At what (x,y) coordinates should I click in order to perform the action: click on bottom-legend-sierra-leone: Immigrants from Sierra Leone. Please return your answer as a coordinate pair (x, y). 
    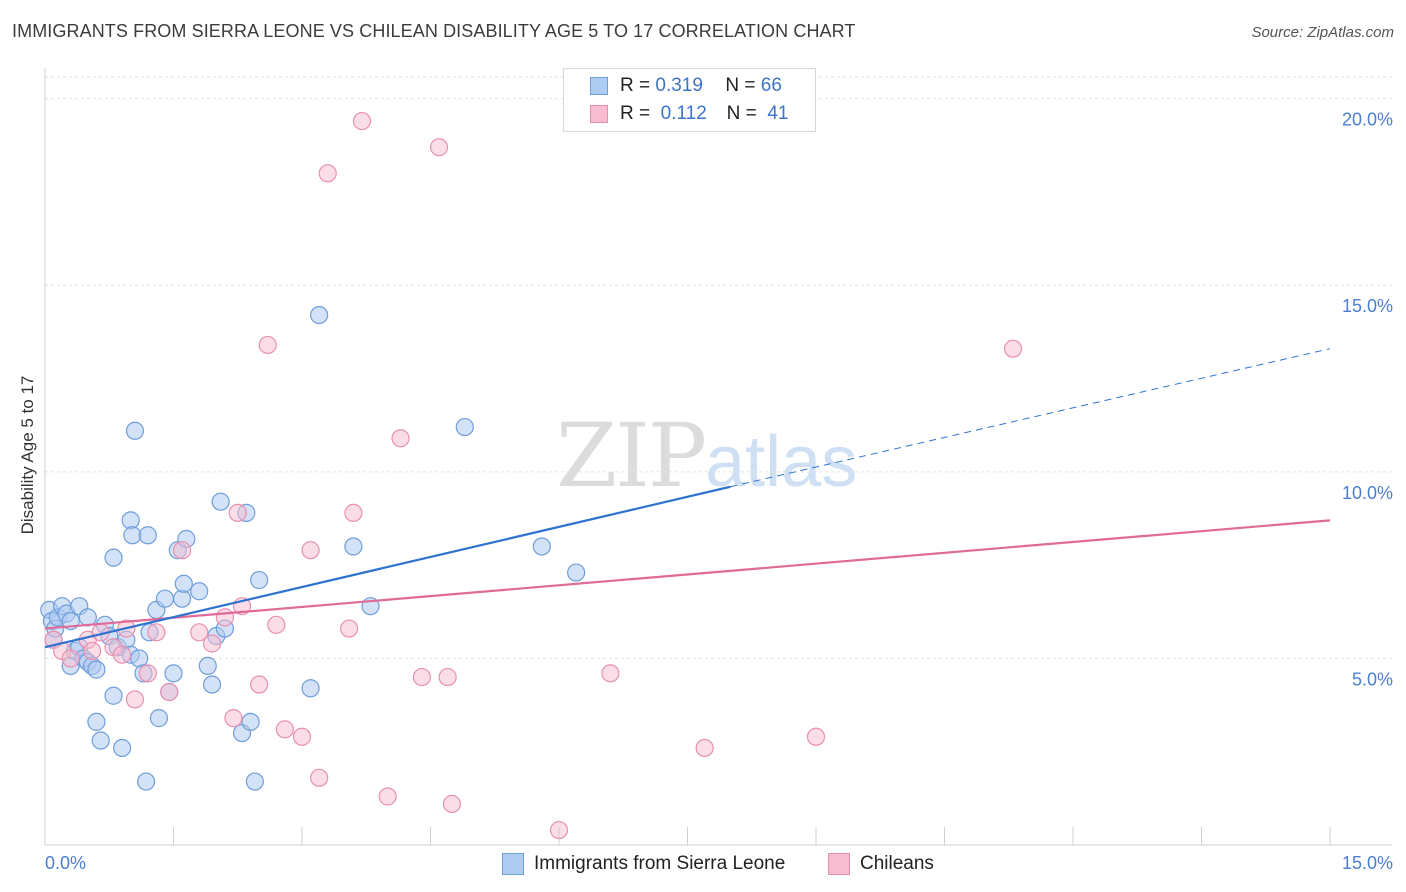
    Looking at the image, I should click on (643, 864).